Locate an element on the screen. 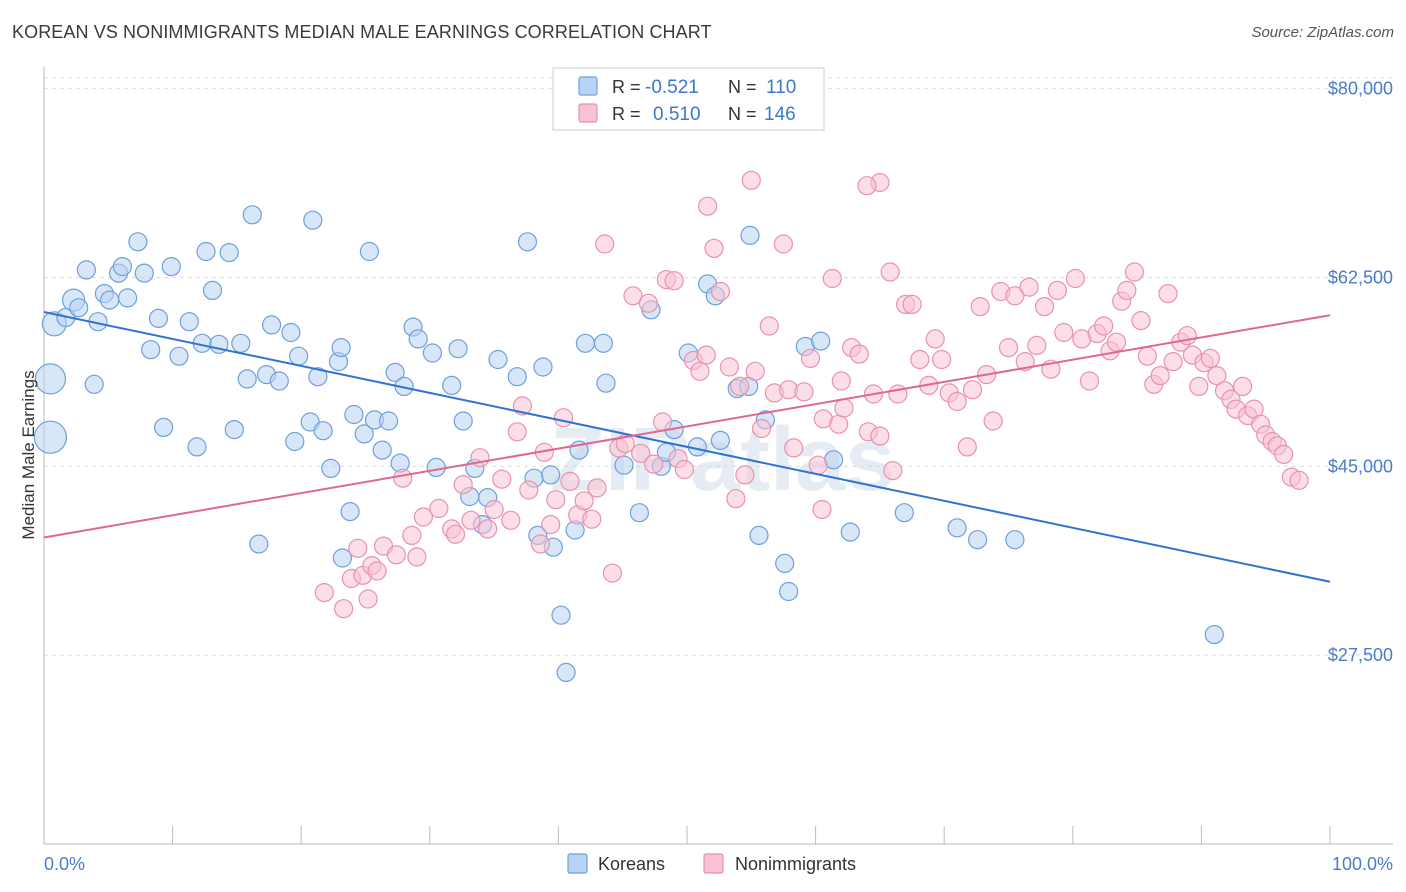 The image size is (1406, 892). x-tick-labels: 0.0% 100.0% is located at coordinates (718, 864).